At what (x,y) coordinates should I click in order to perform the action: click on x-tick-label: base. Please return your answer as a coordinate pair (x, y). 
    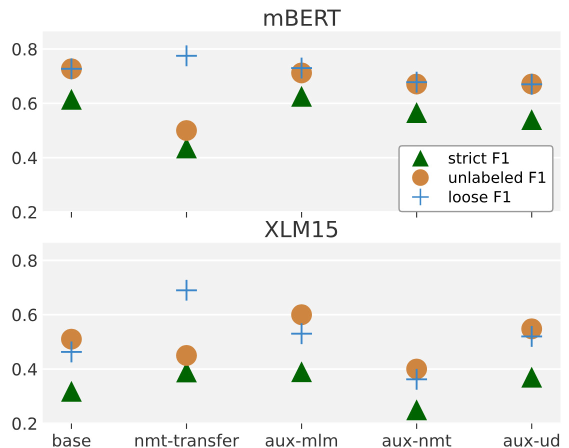
    Looking at the image, I should click on (71, 440).